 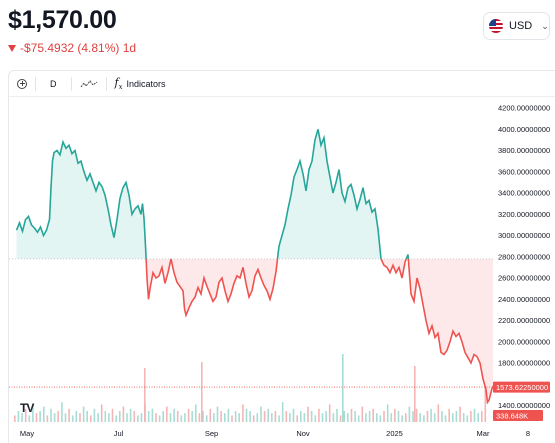 I want to click on y-axis-tick-label: 3800.00000000, so click(x=524, y=150).